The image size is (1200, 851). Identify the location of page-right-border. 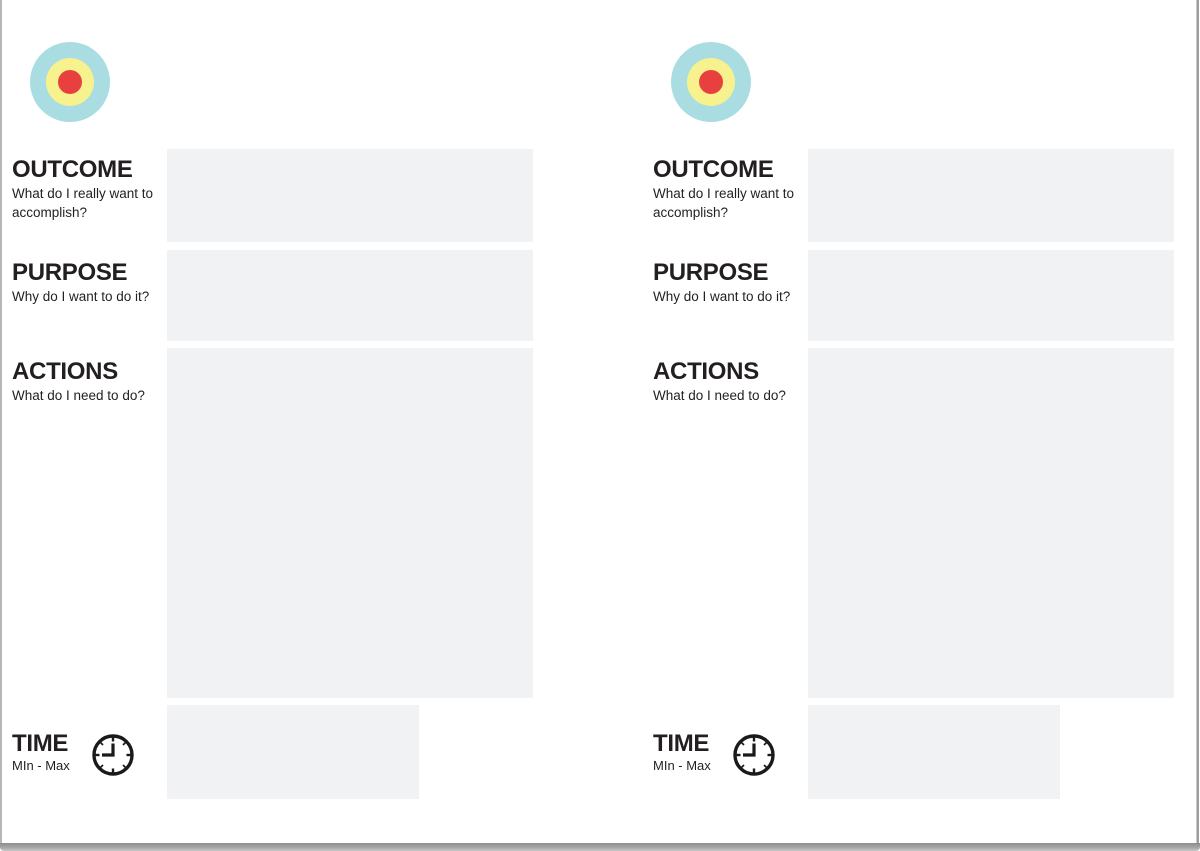
(1197, 422).